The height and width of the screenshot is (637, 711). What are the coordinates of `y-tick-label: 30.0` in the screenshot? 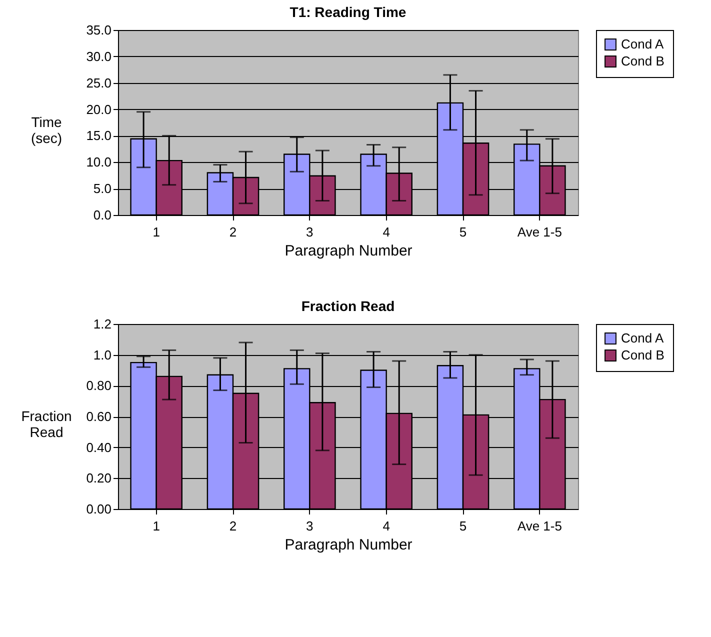 It's located at (99, 56).